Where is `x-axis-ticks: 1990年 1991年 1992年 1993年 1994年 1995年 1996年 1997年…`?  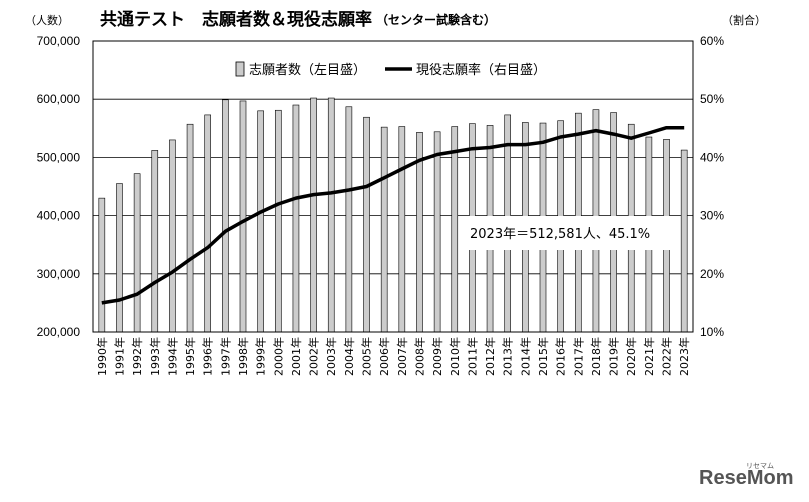 x-axis-ticks: 1990年 1991年 1992年 1993年 1994年 1995年 1996年 1997年… is located at coordinates (393, 356).